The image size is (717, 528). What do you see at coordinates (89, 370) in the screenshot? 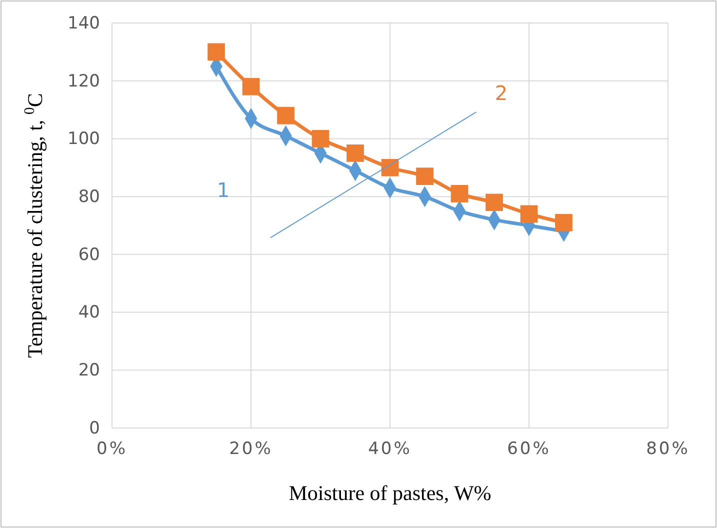
I see `y-tick-label: 20` at bounding box center [89, 370].